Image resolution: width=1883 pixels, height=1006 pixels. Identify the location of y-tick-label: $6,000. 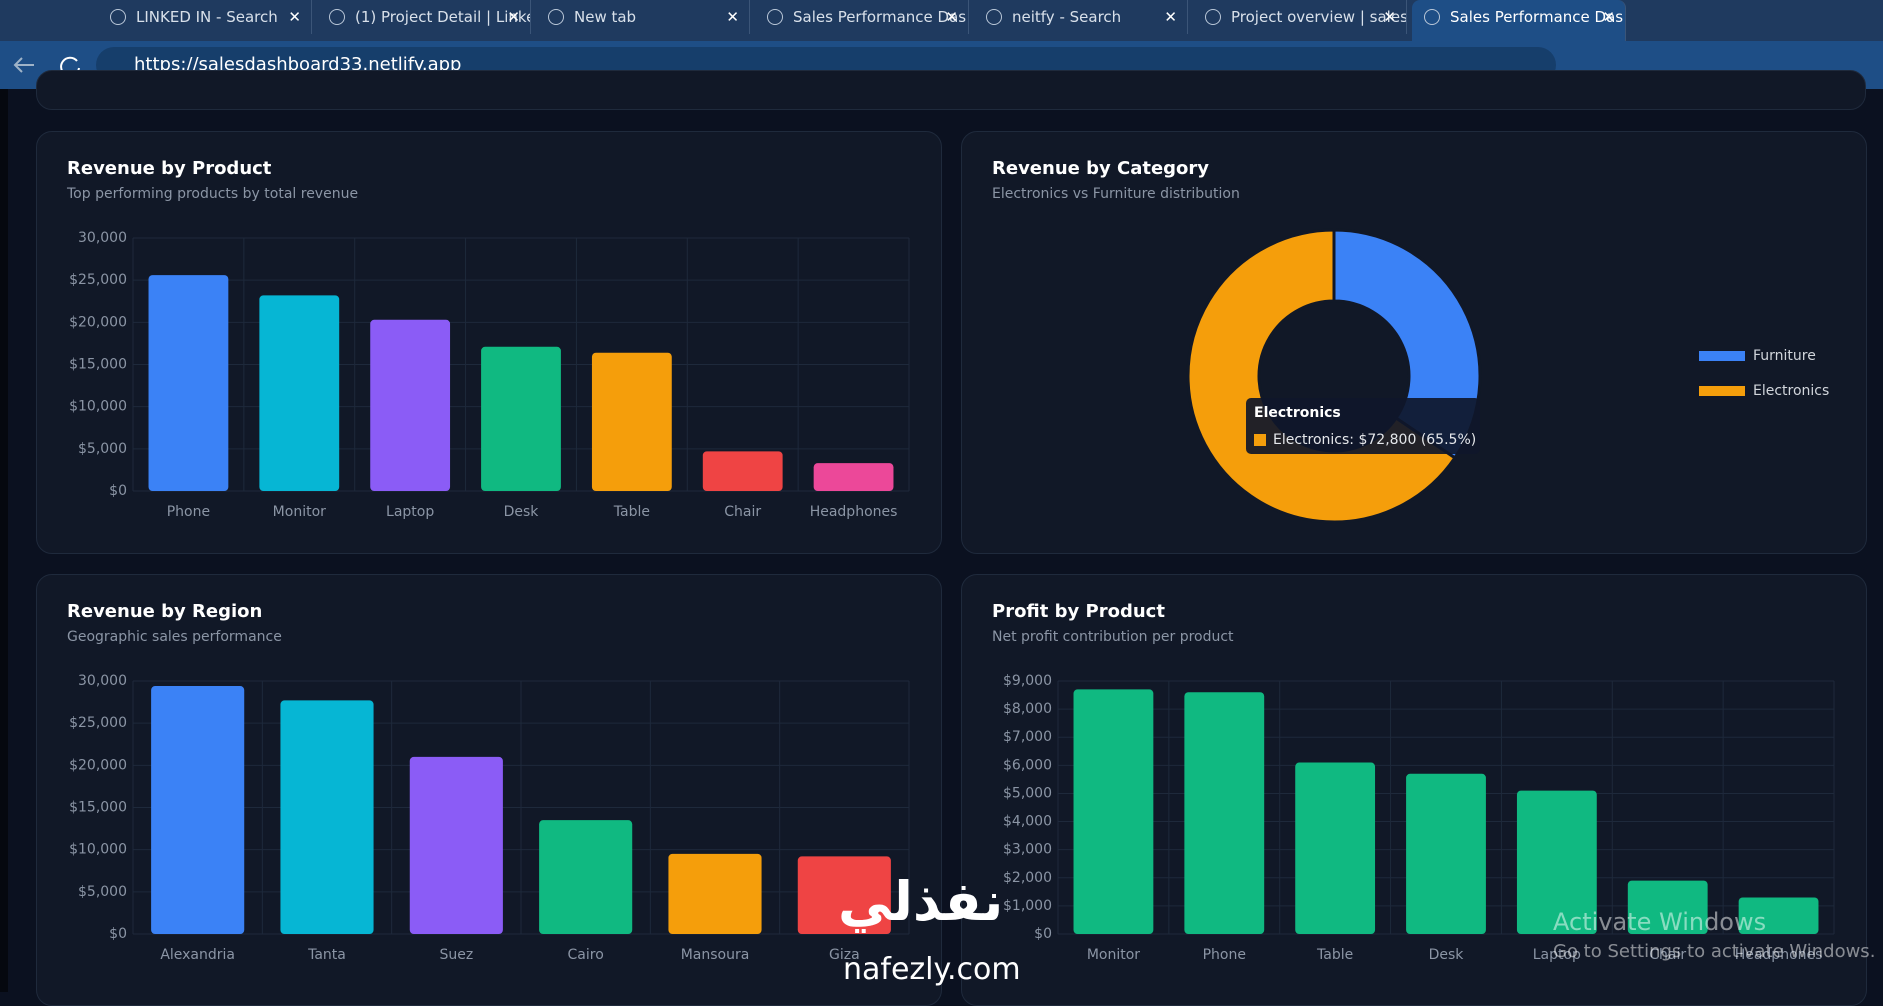
(1027, 765).